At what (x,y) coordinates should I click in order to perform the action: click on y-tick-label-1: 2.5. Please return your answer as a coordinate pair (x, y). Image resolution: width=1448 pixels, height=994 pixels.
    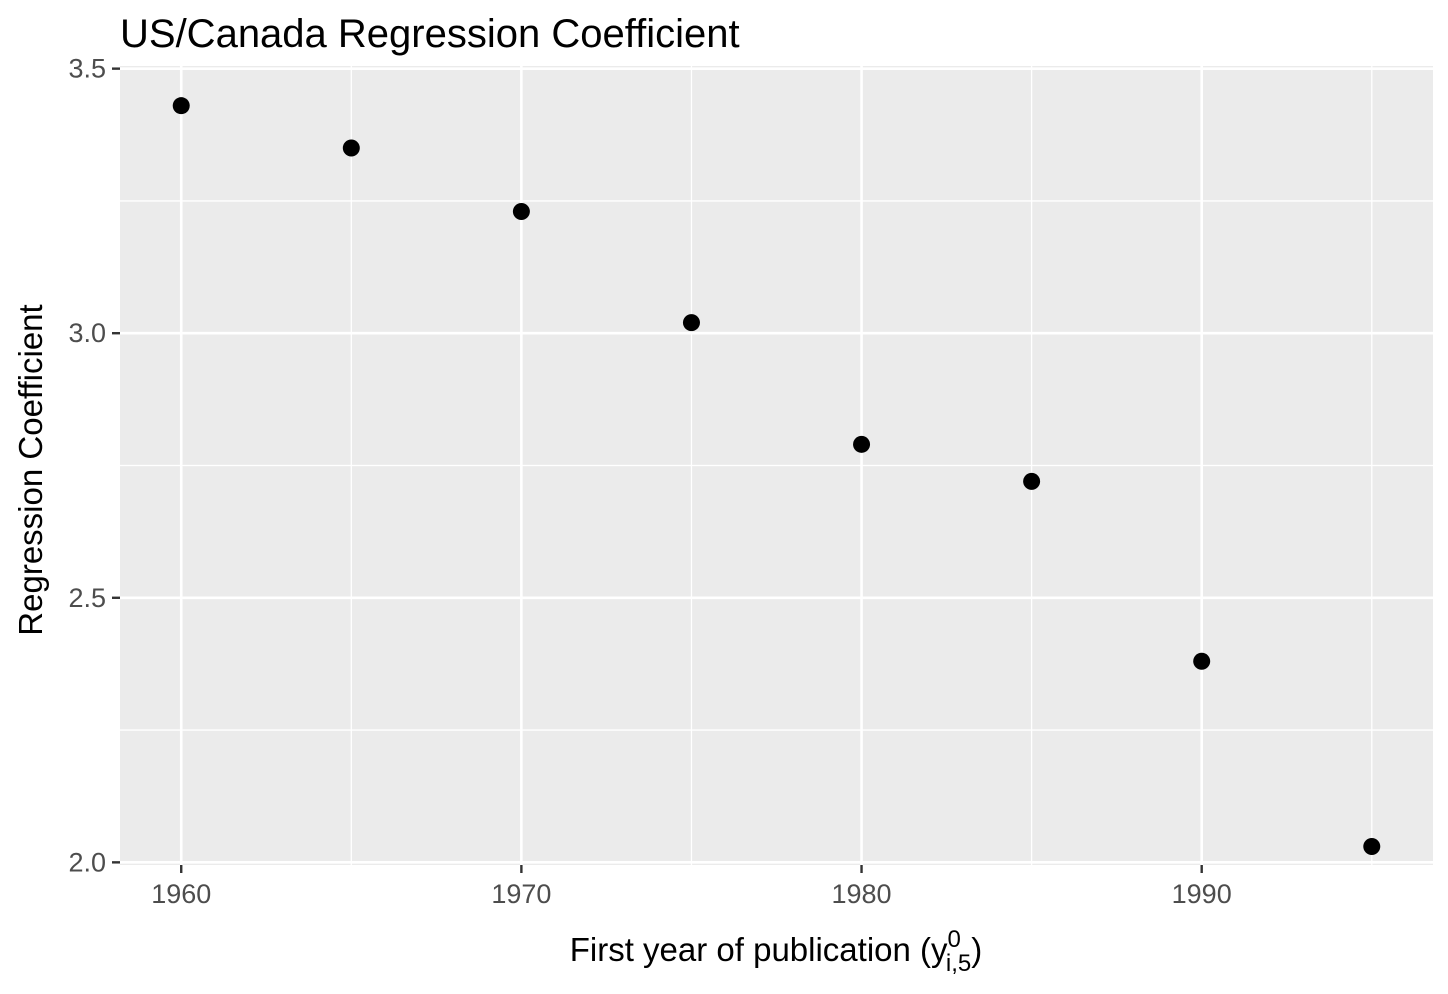
    Looking at the image, I should click on (87, 598).